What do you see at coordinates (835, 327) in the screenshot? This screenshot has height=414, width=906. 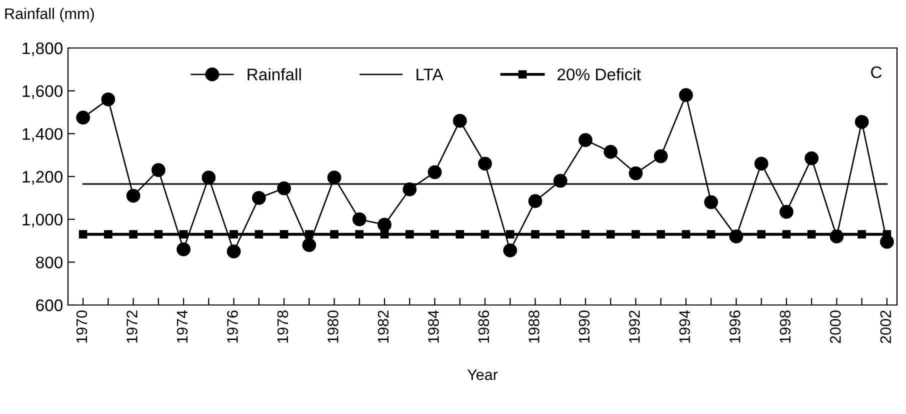 I see `x-tick-label: 2000` at bounding box center [835, 327].